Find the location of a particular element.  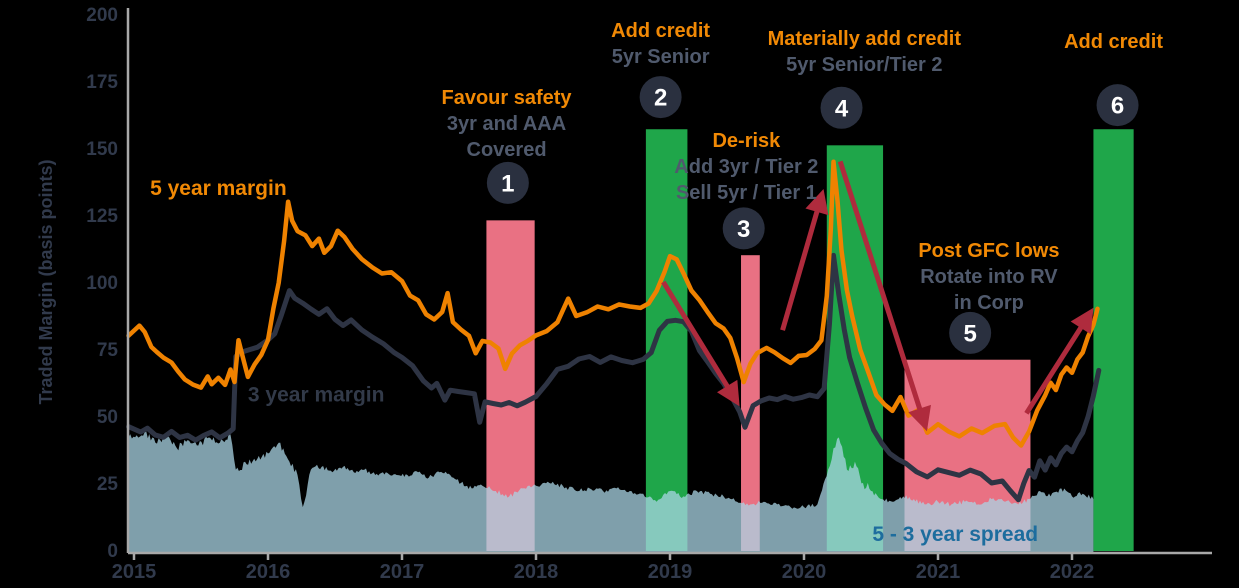

y-tick-label-25: 25 is located at coordinates (108, 484).